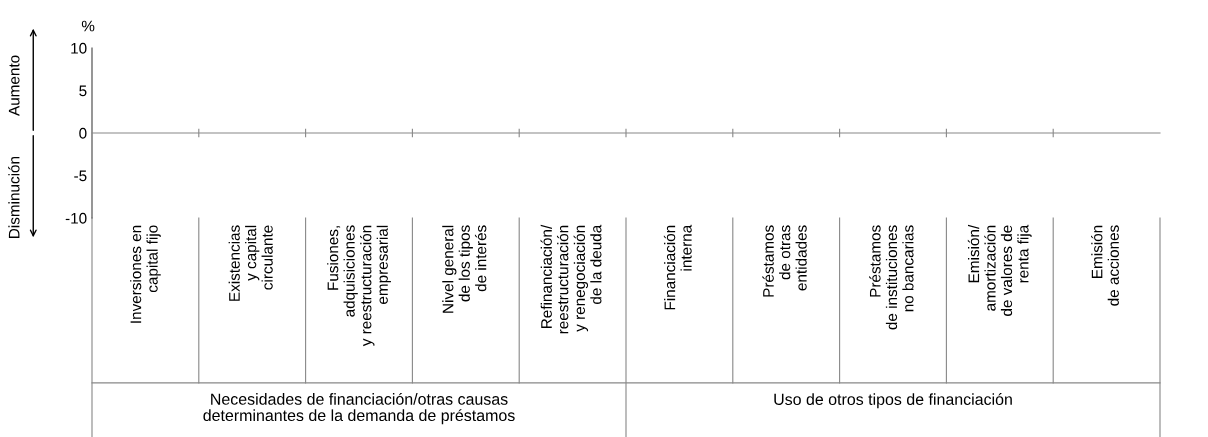 Image resolution: width=1208 pixels, height=437 pixels. I want to click on x-tick-label: Emisión de acciones, so click(1105, 265).